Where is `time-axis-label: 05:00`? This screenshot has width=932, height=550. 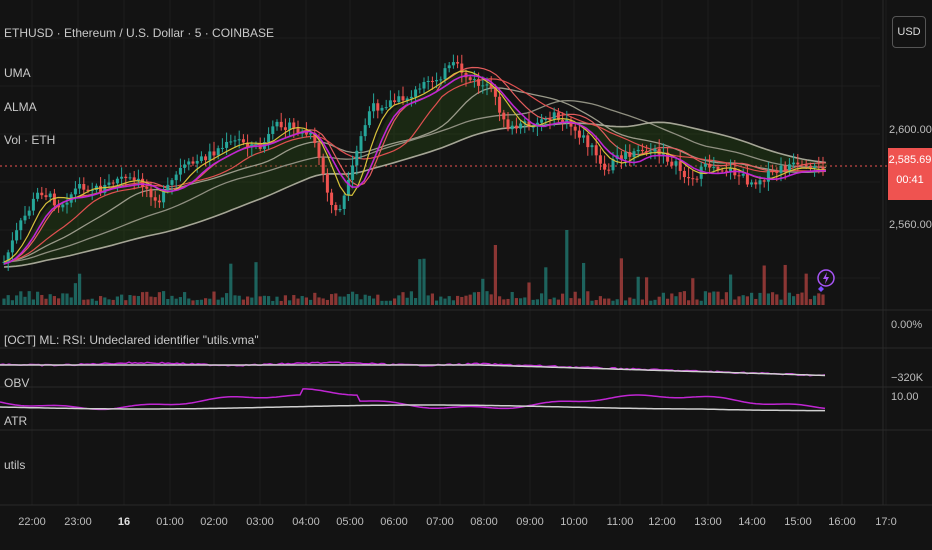 time-axis-label: 05:00 is located at coordinates (350, 522).